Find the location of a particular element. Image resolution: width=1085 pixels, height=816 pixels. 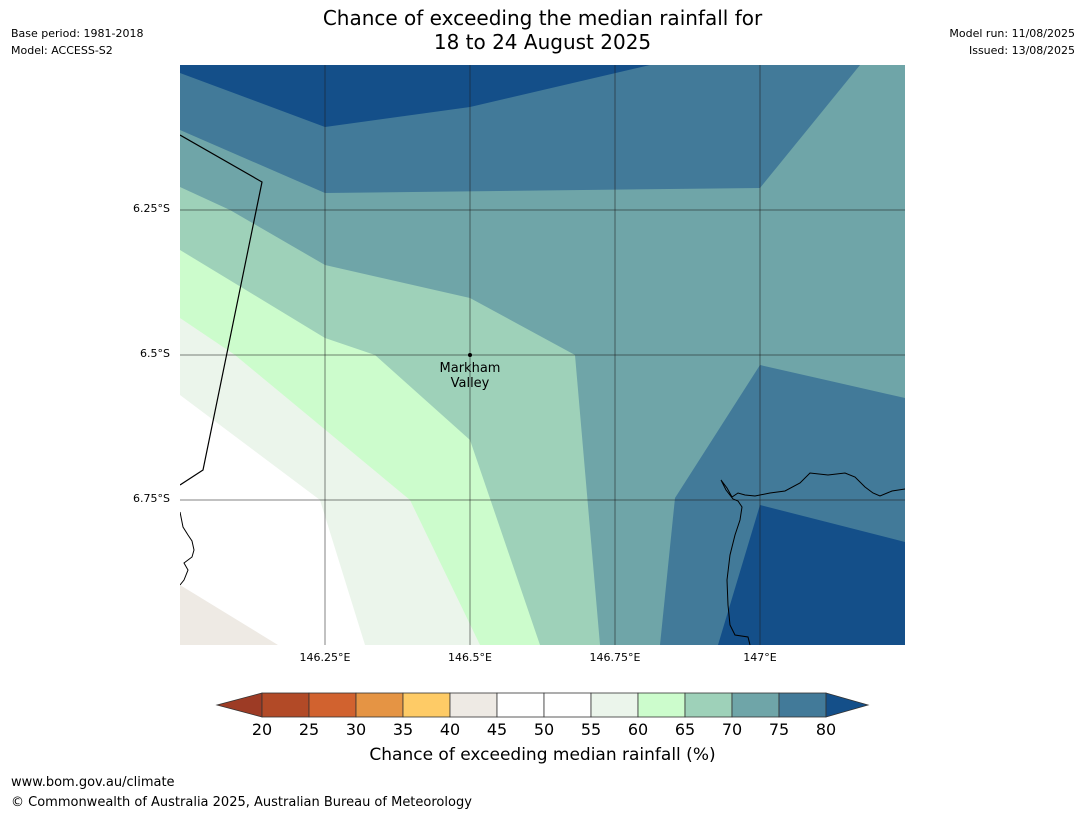

model-text: Model: ACCESS-S2 is located at coordinates (62, 50).